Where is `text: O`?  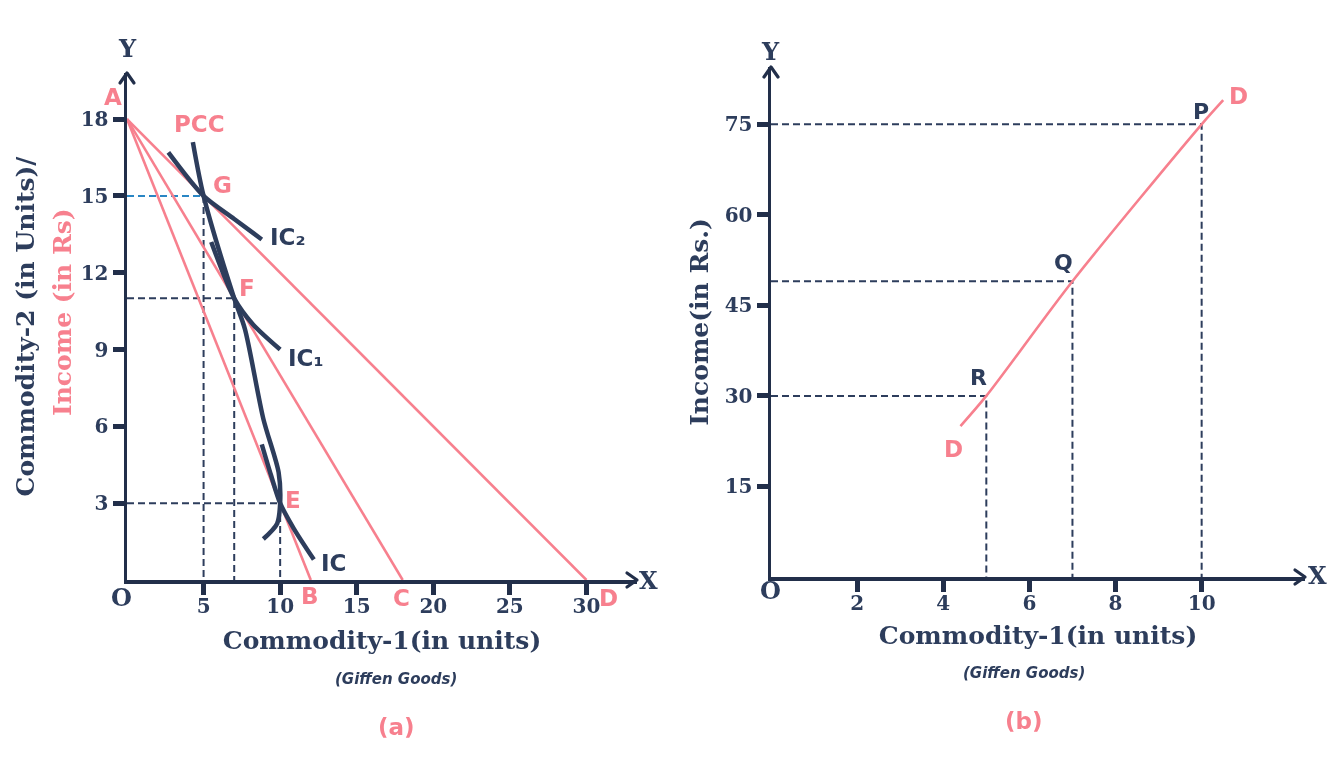
text: O is located at coordinates (121, 597).